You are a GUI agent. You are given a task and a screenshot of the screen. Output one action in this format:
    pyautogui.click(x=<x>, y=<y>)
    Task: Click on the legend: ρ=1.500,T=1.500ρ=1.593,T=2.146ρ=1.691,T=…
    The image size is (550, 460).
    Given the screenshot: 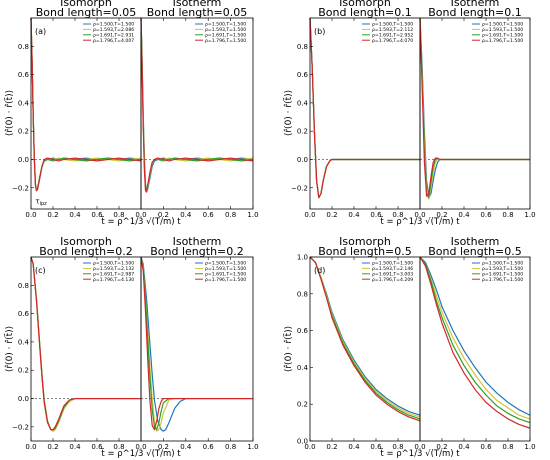 What is the action you would take?
    pyautogui.click(x=387, y=272)
    